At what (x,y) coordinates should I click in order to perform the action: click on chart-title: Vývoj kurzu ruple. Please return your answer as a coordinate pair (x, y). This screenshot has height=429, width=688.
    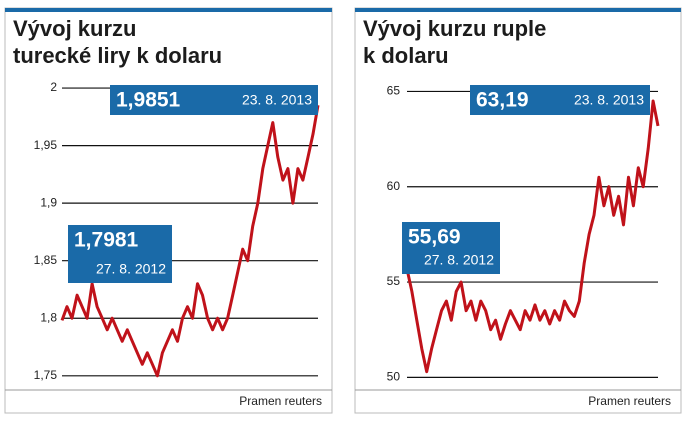
    Looking at the image, I should click on (454, 28).